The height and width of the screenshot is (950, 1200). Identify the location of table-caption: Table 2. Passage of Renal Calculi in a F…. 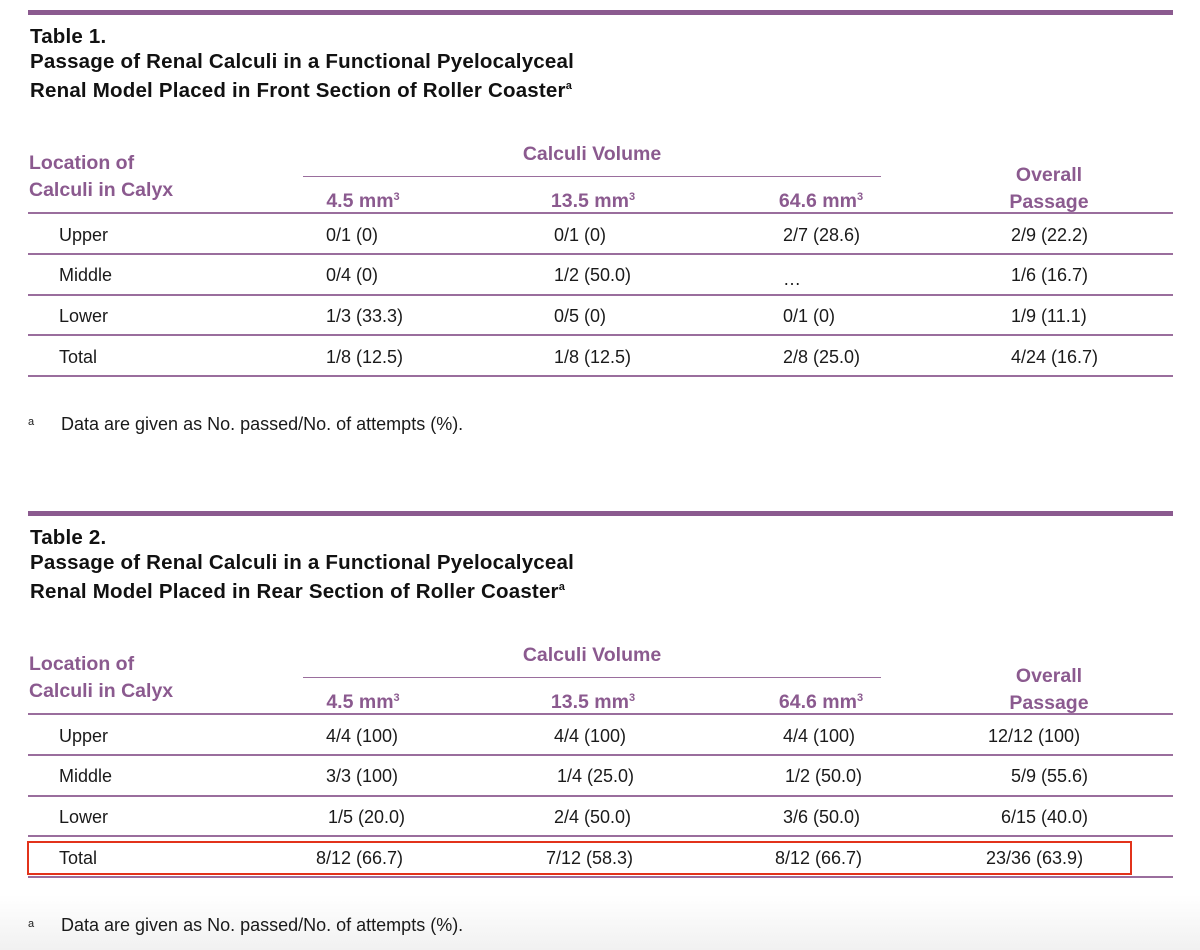
(302, 564).